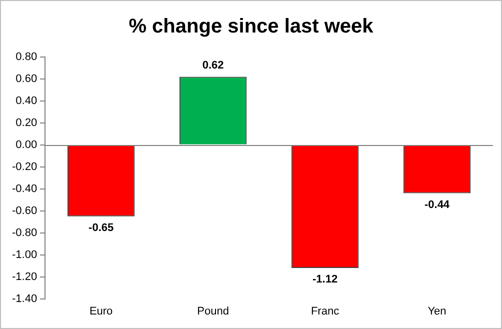 This screenshot has height=329, width=502. Describe the element at coordinates (251, 27) in the screenshot. I see `chart-title: % change since last week` at that location.